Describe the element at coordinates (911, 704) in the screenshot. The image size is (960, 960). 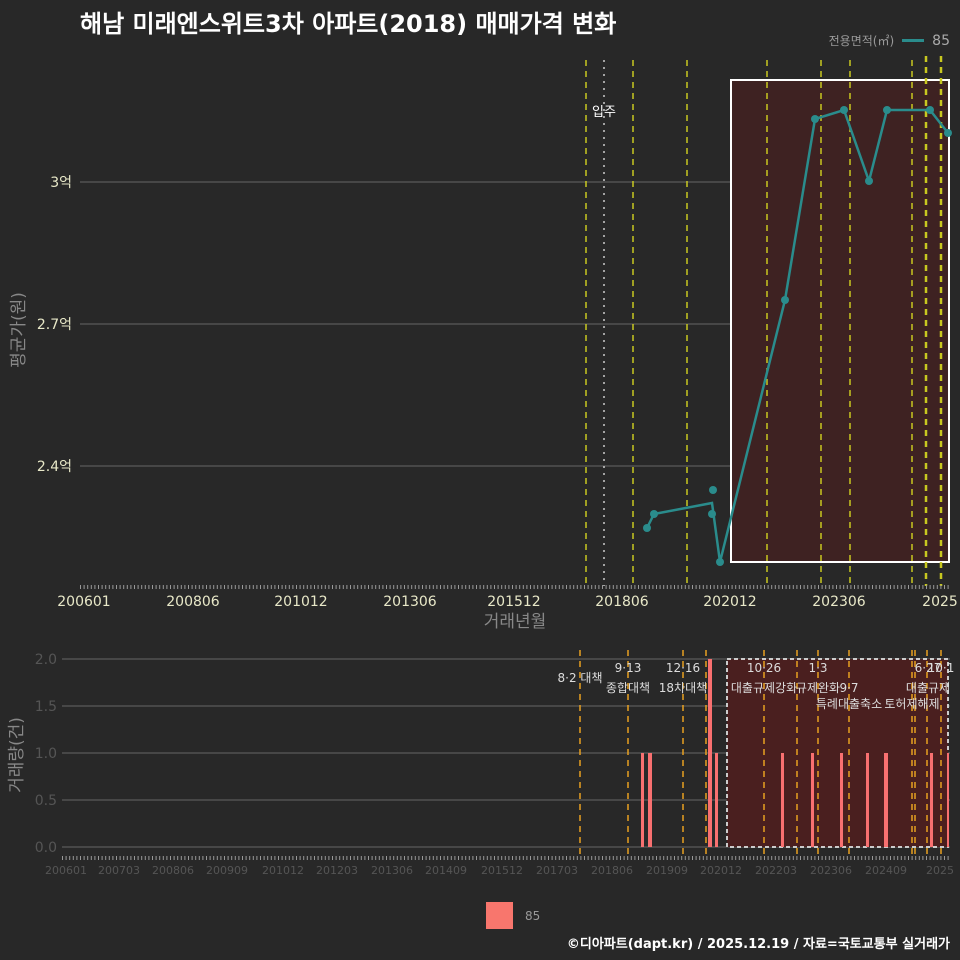
I see `svg-text: 토허제해제` at that location.